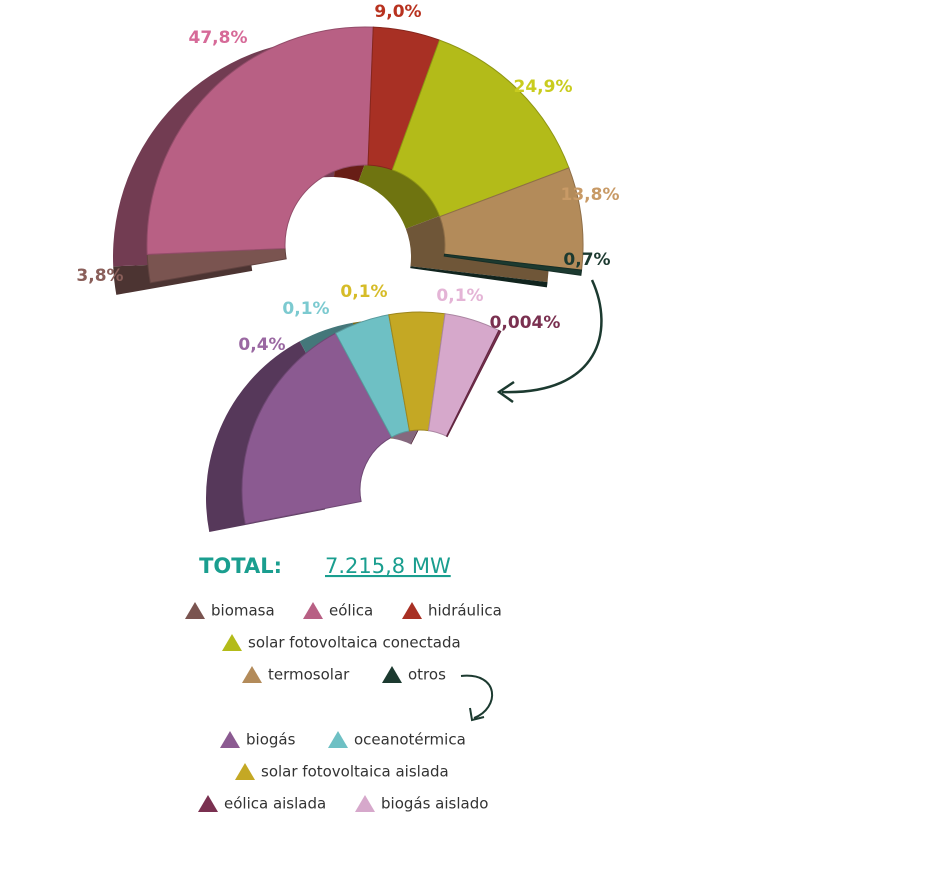  I want to click on legend-label: termosolar, so click(309, 675).